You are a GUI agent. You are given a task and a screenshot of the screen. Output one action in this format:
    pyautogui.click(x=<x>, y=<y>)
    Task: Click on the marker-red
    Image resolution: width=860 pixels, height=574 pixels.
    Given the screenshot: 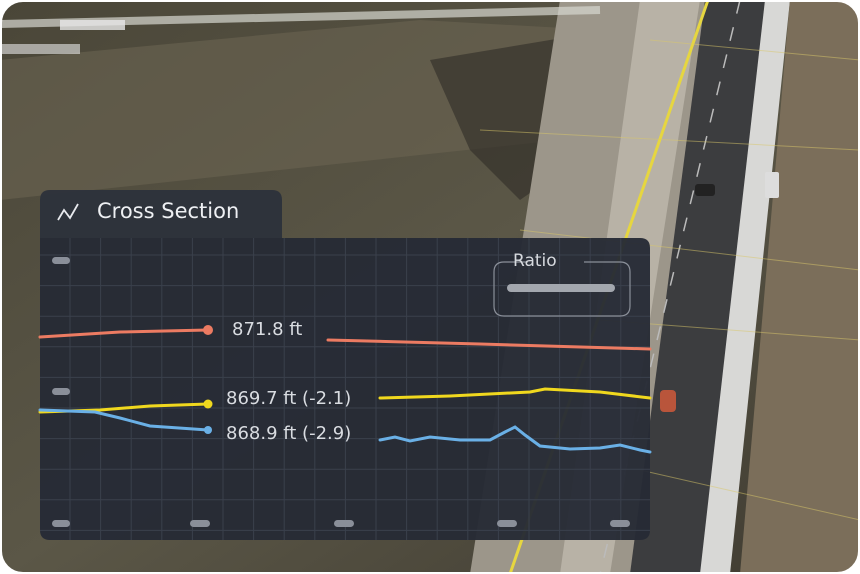 What is the action you would take?
    pyautogui.click(x=208, y=330)
    